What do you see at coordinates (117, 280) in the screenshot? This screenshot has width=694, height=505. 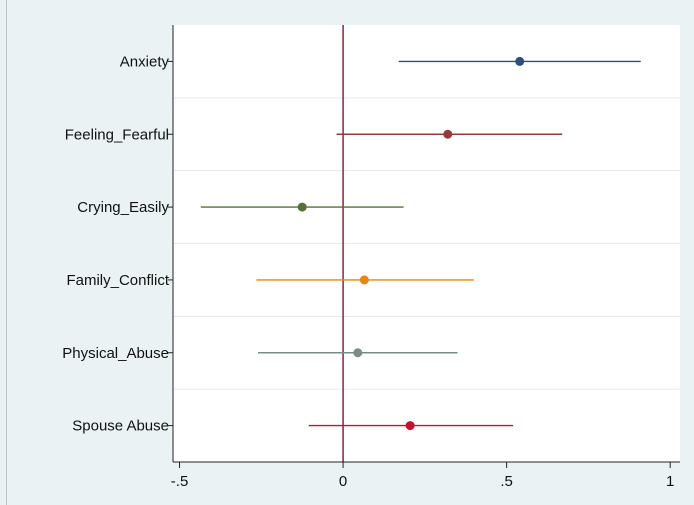 I see `category-label: Family_Conflict` at bounding box center [117, 280].